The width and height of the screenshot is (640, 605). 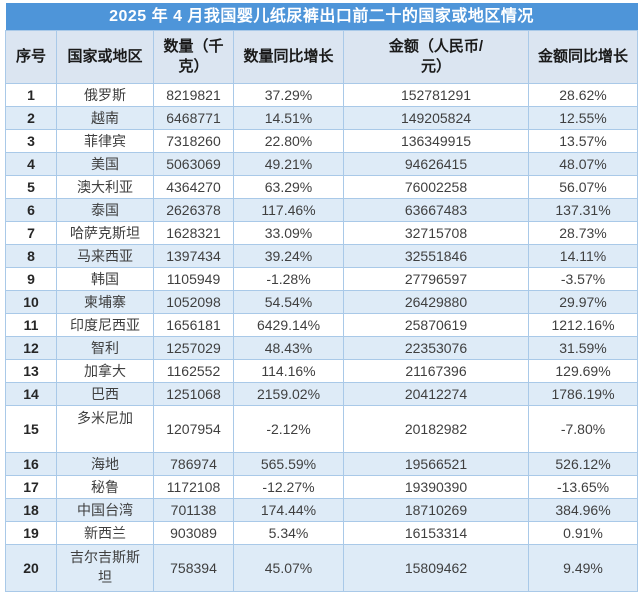 What do you see at coordinates (583, 429) in the screenshot?
I see `cell-amount-growth: -7.80%` at bounding box center [583, 429].